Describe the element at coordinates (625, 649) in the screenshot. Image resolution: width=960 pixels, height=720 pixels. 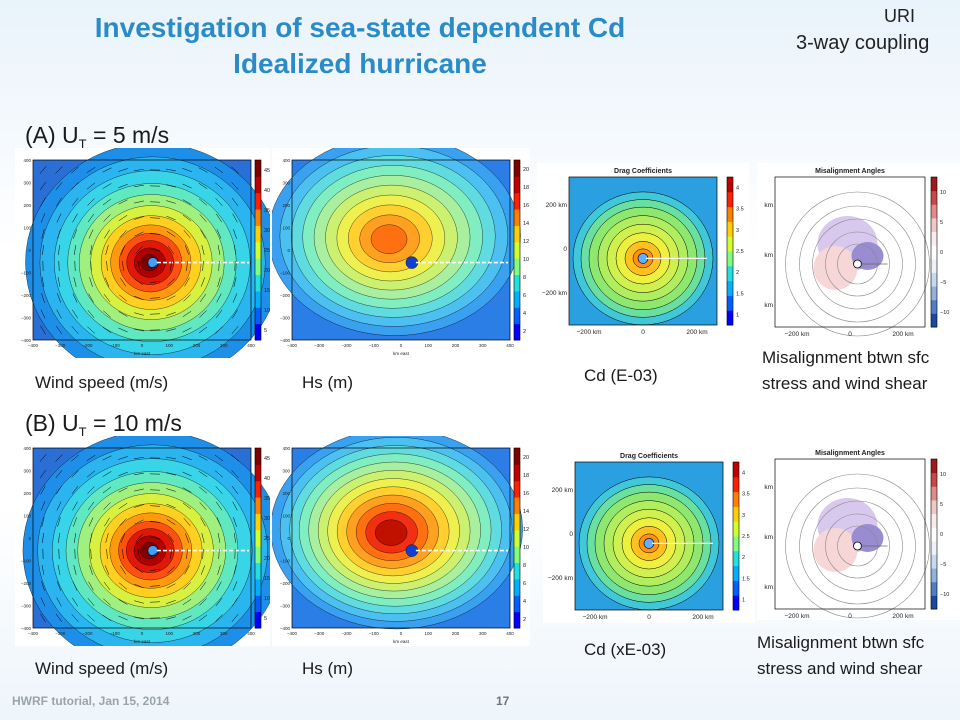
I see `case-b-cd-caption: Cd (xE-03)` at that location.